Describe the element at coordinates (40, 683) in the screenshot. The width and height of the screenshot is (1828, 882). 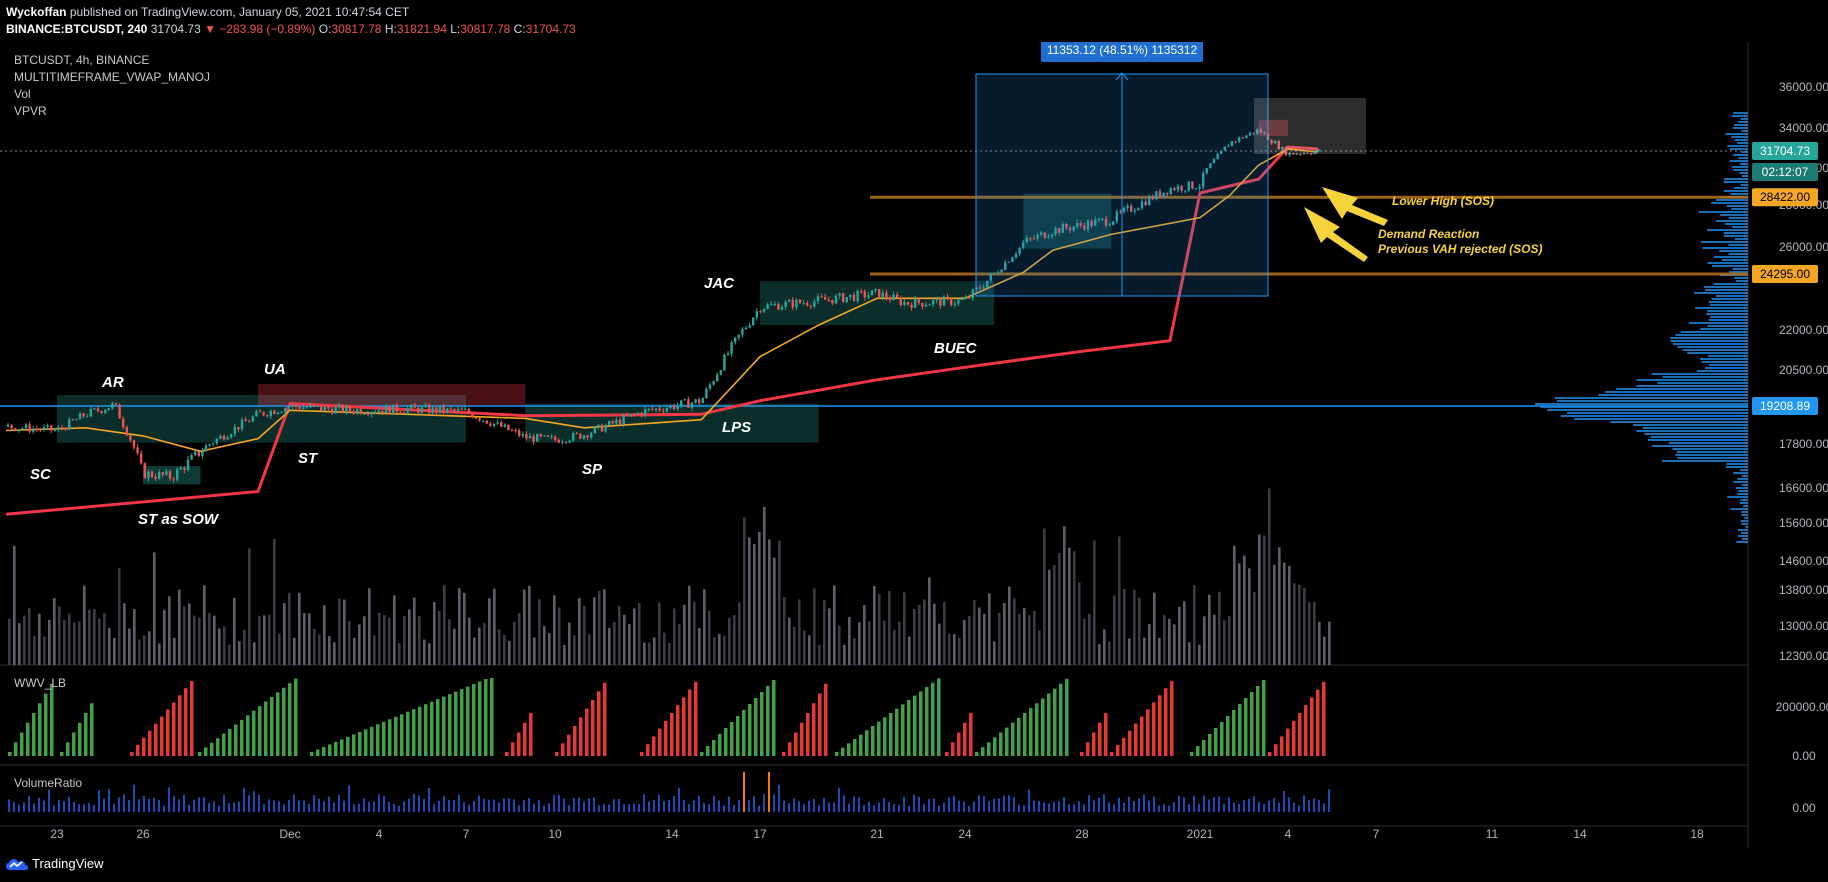
I see `pane-title-wwv: WWV_LB` at that location.